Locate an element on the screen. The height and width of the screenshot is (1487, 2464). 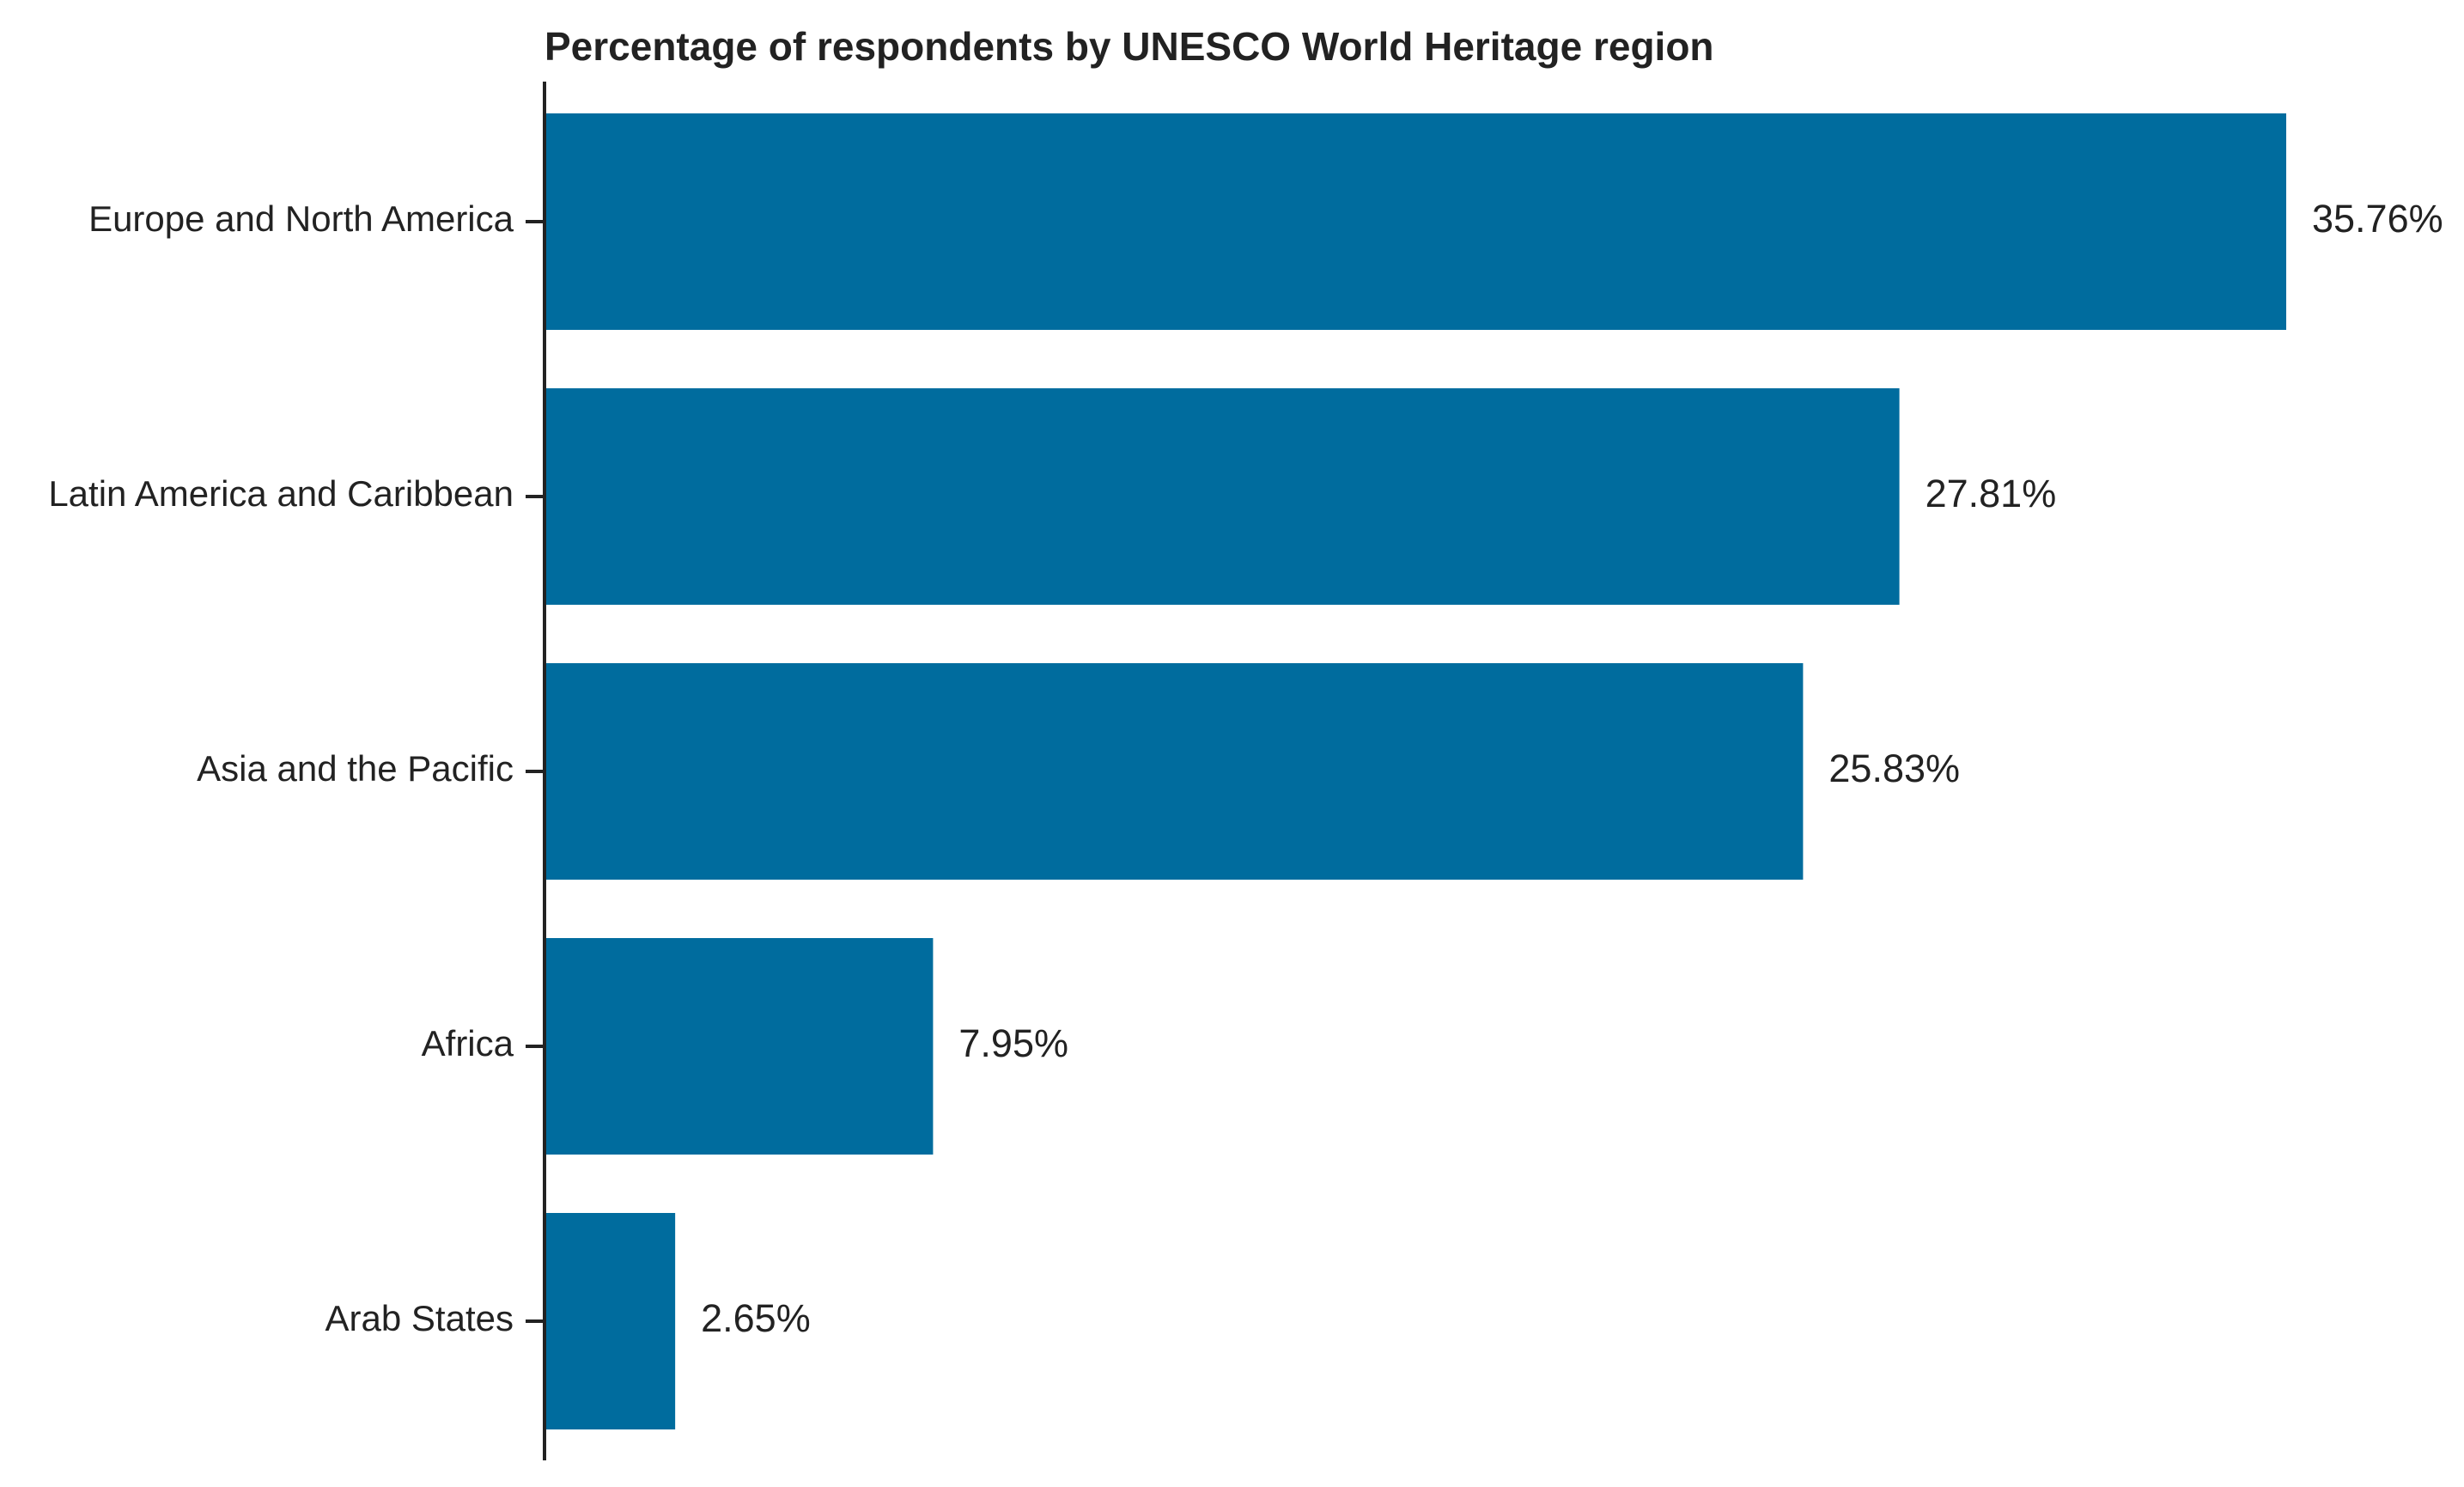
category-label-1: Latin America and Caribbean is located at coordinates (281, 493).